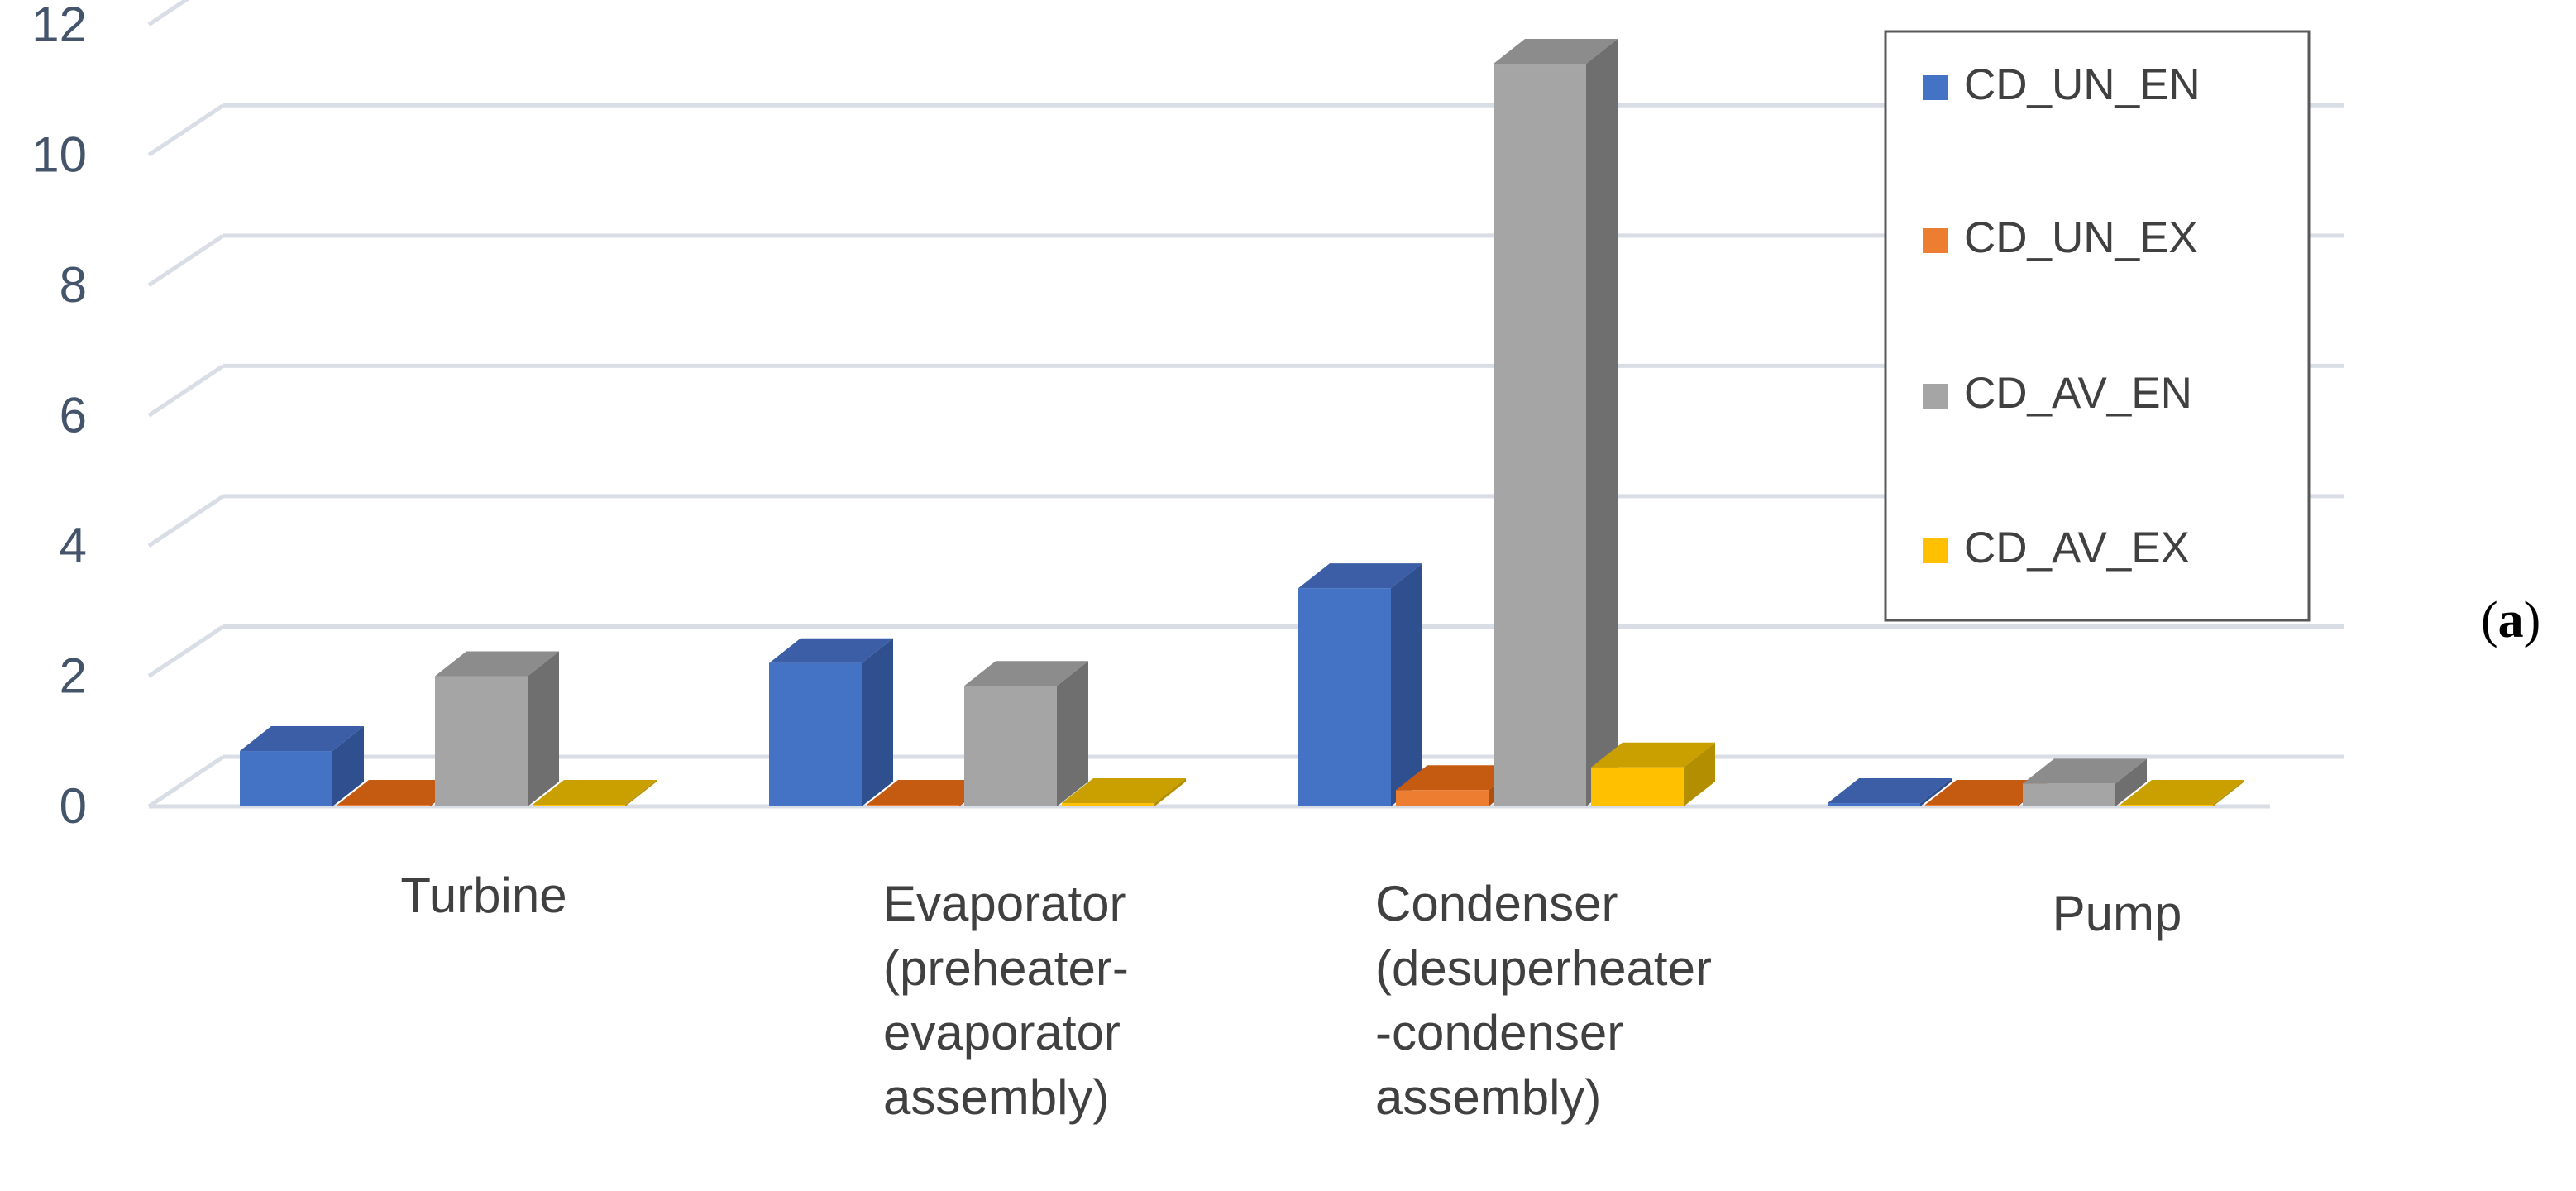 The height and width of the screenshot is (1191, 2576). I want to click on y-tick-label: 4, so click(73, 545).